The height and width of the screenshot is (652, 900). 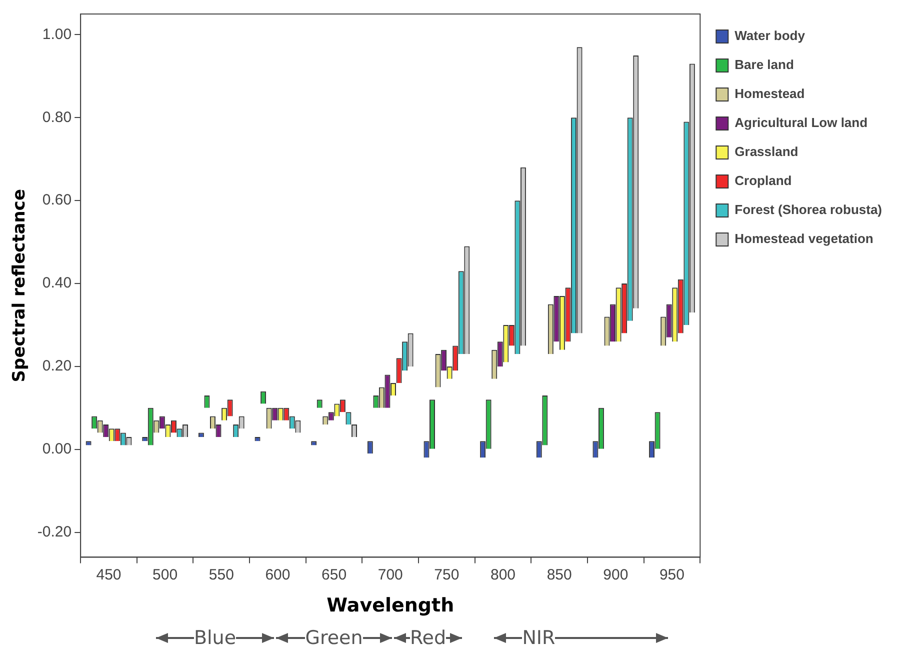 I want to click on legend-label: Agricultural Low land, so click(x=801, y=122).